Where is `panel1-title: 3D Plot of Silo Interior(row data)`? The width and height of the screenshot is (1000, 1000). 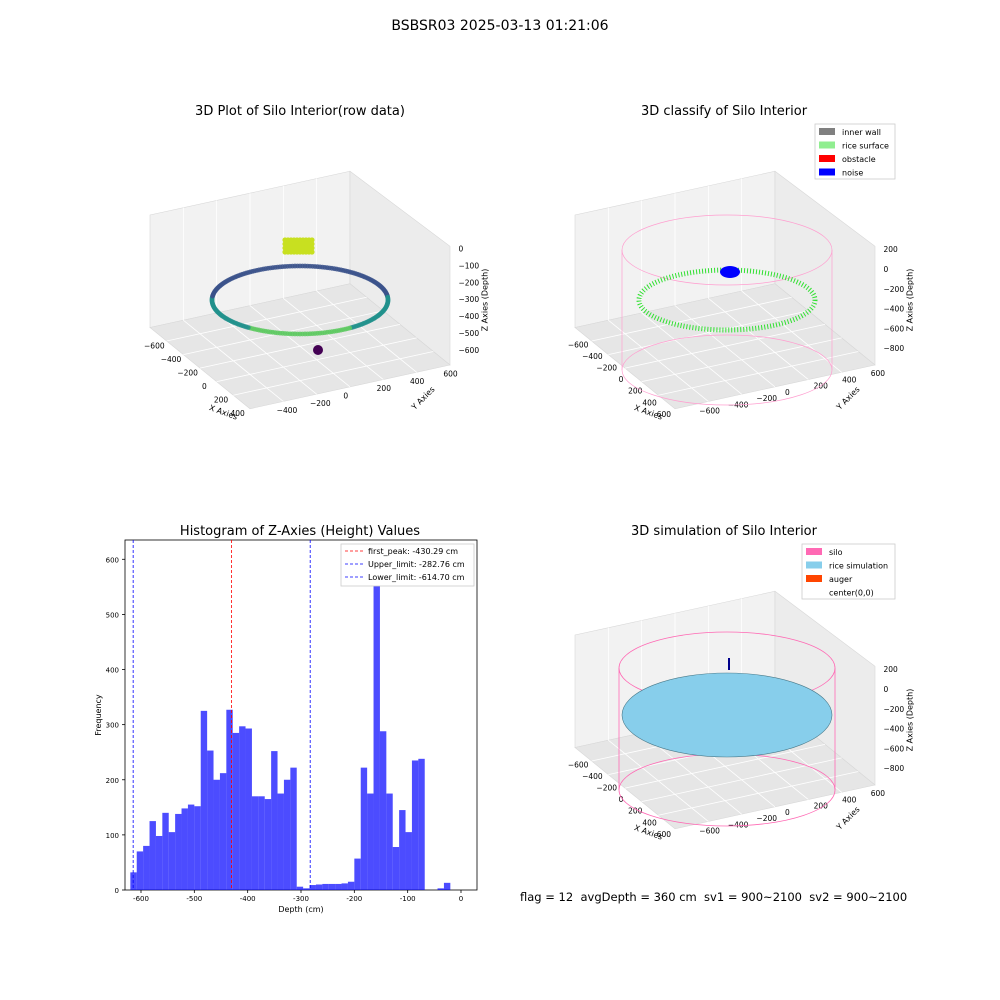 panel1-title: 3D Plot of Silo Interior(row data) is located at coordinates (300, 111).